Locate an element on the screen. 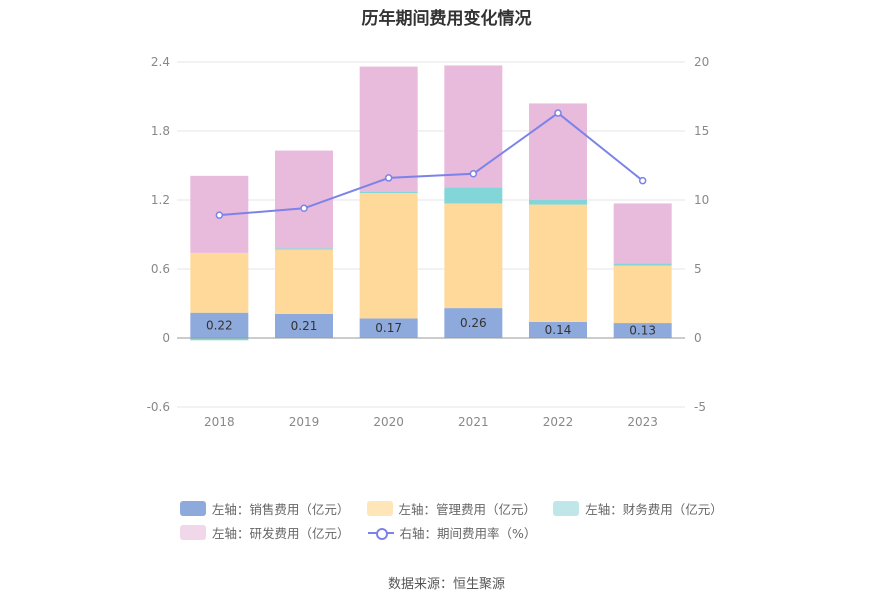 The height and width of the screenshot is (603, 893). bar-data-label: 0.17 is located at coordinates (388, 328).